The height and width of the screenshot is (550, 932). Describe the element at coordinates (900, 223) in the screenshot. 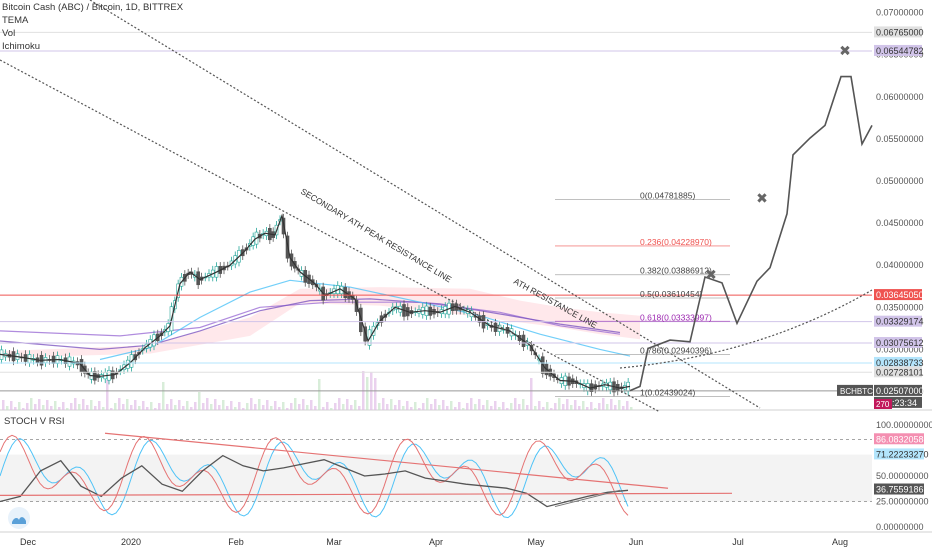

I see `price-axis-tick-label: 0.04500000` at that location.